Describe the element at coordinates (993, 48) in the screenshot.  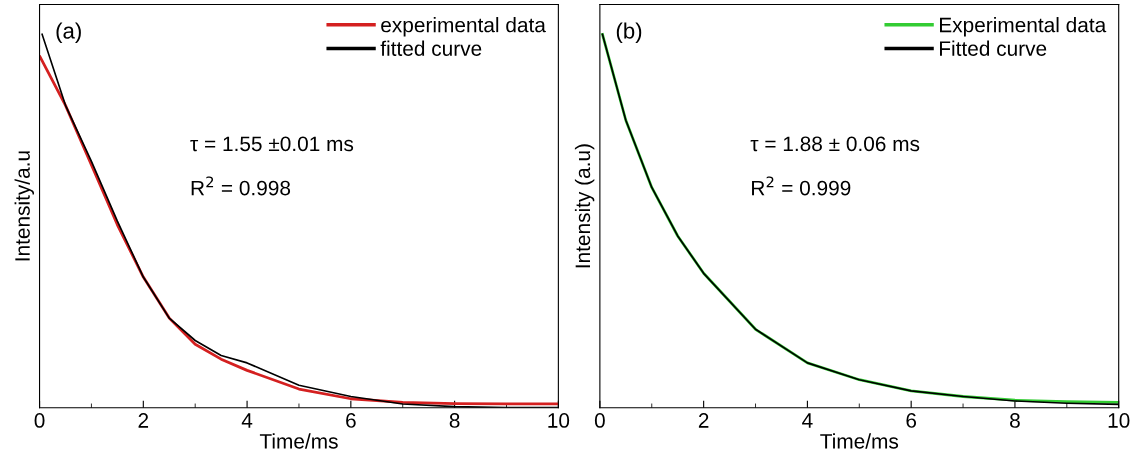
I see `legend-label: Fitted curve` at that location.